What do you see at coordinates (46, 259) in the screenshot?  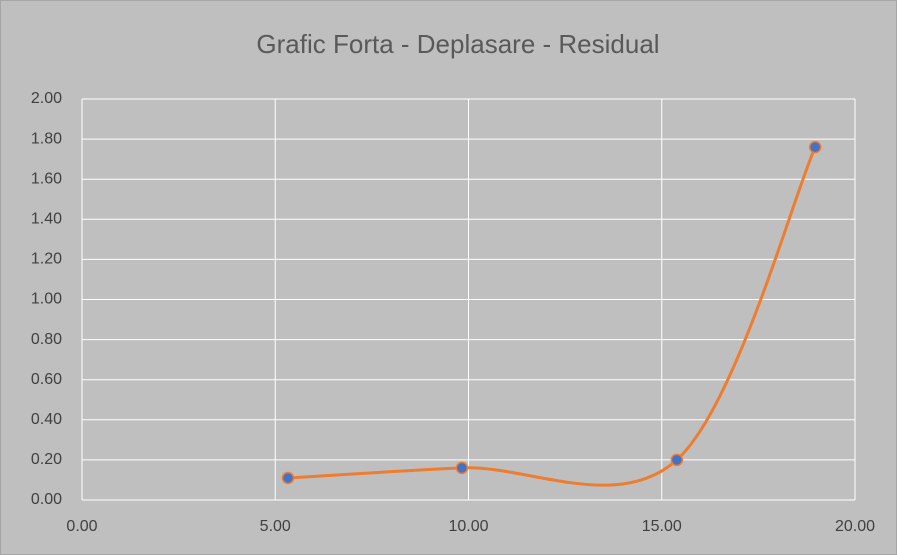 I see `y-tick-label: 1.20` at bounding box center [46, 259].